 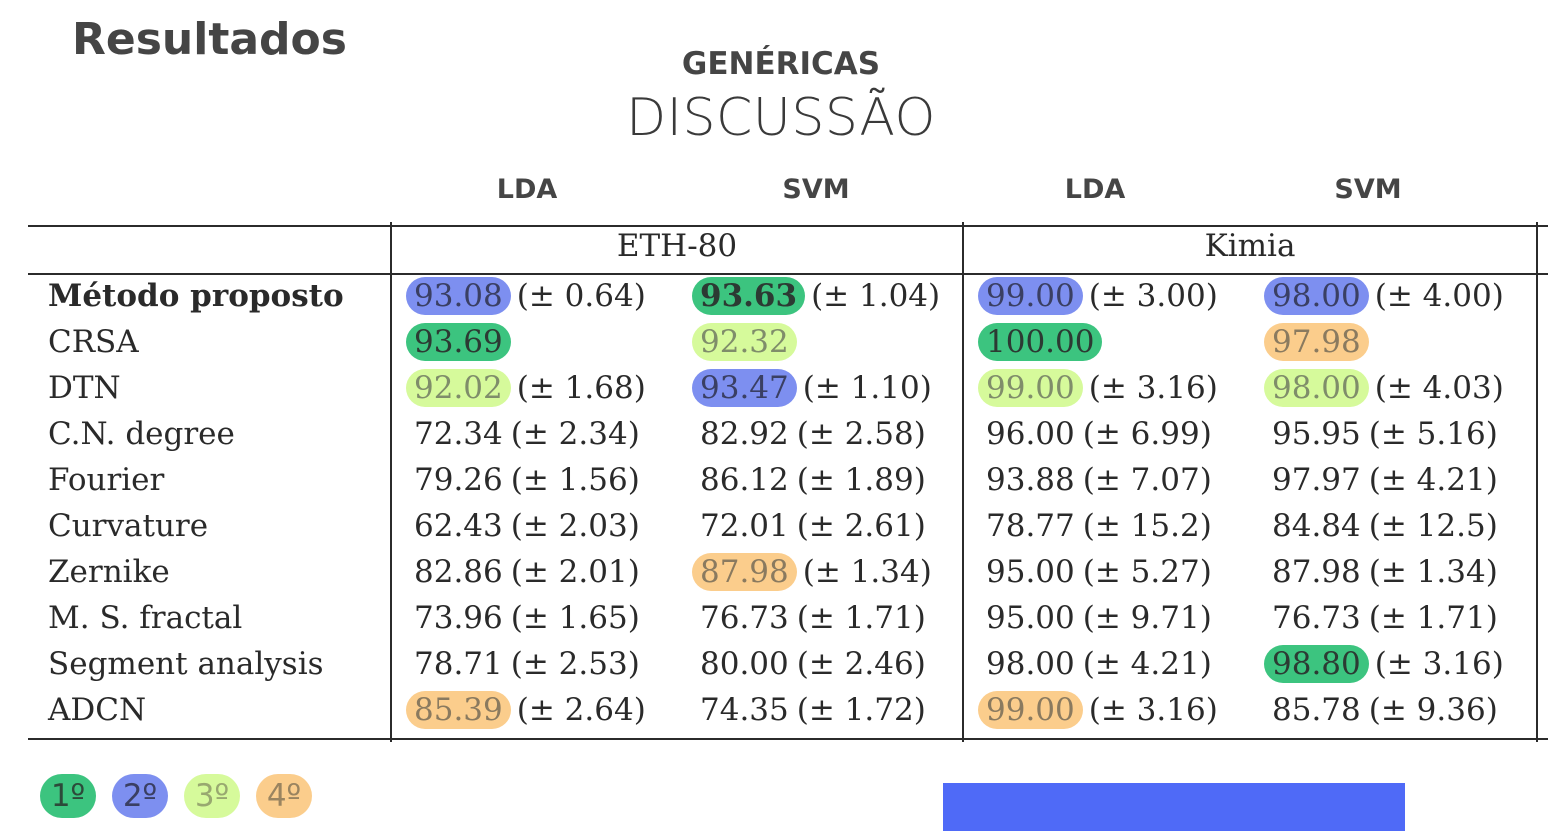 What do you see at coordinates (526, 480) in the screenshot?
I see `result-cell: 79.26 (± 1.56)` at bounding box center [526, 480].